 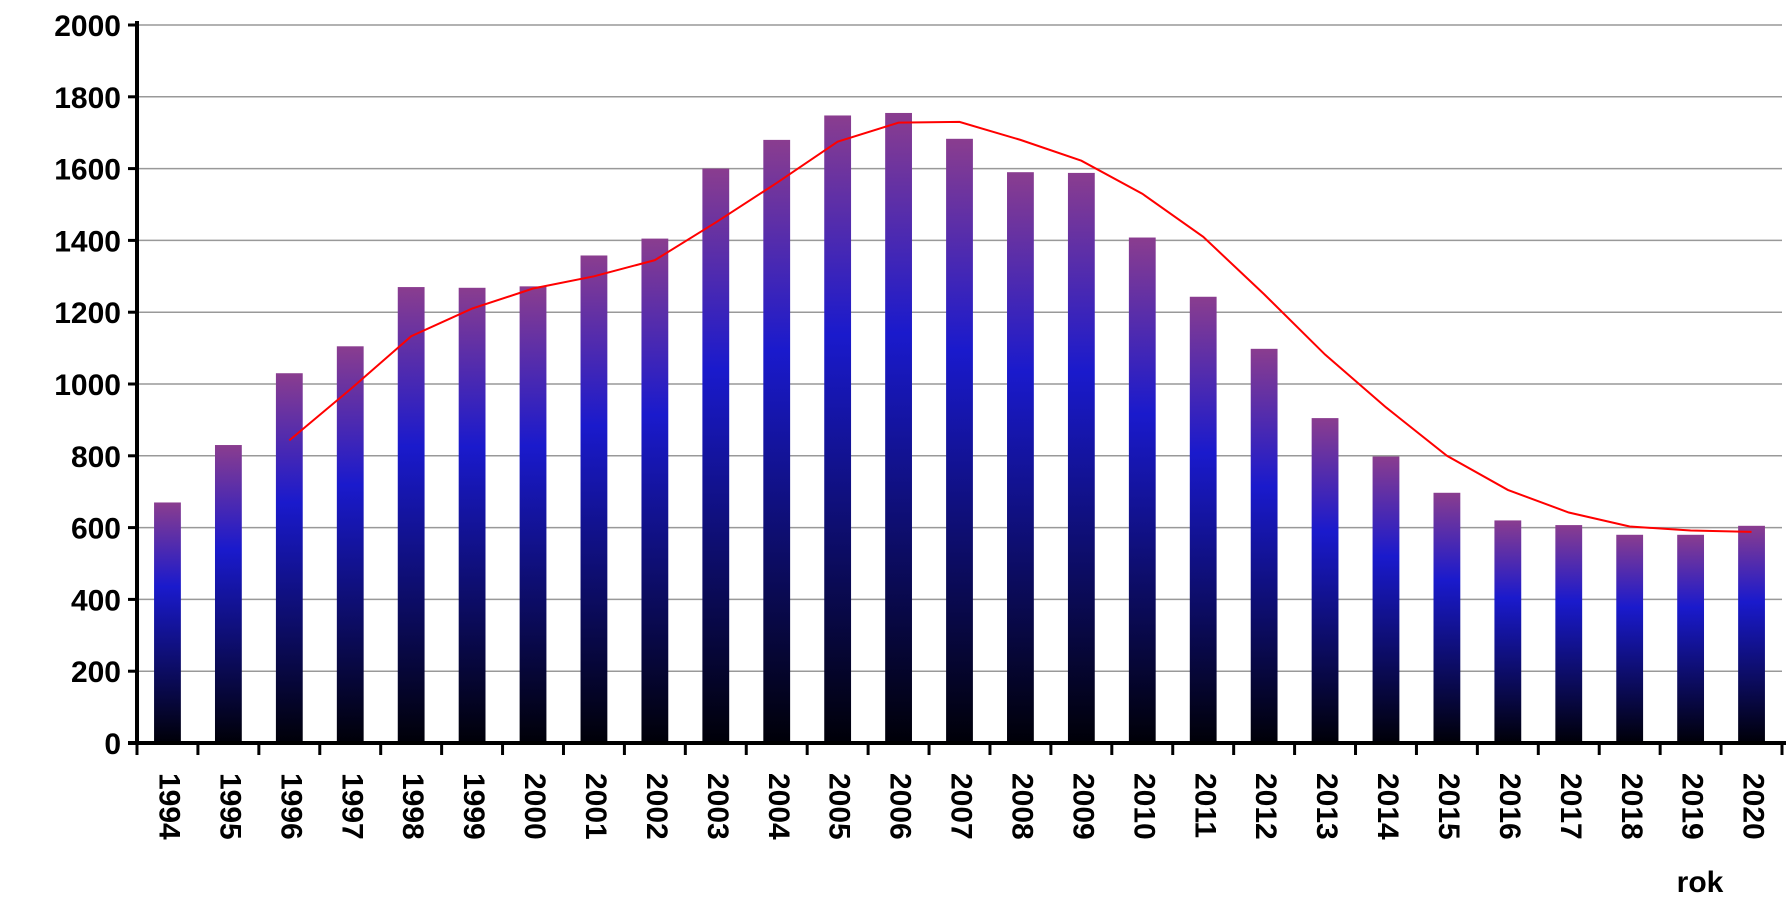 What do you see at coordinates (1692, 806) in the screenshot?
I see `x-tick-label: 2019` at bounding box center [1692, 806].